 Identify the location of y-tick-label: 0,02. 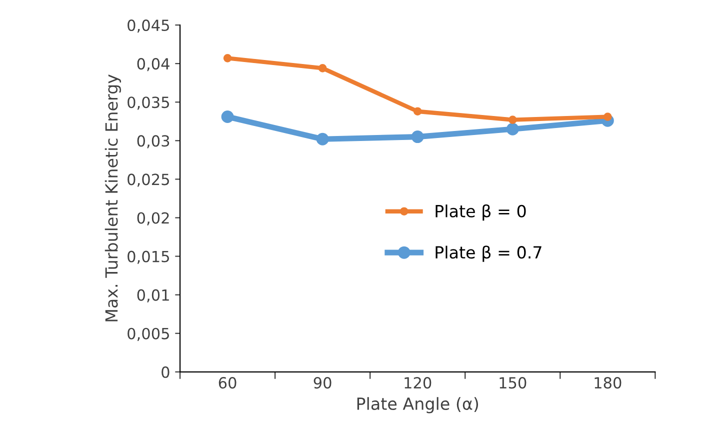
(153, 219).